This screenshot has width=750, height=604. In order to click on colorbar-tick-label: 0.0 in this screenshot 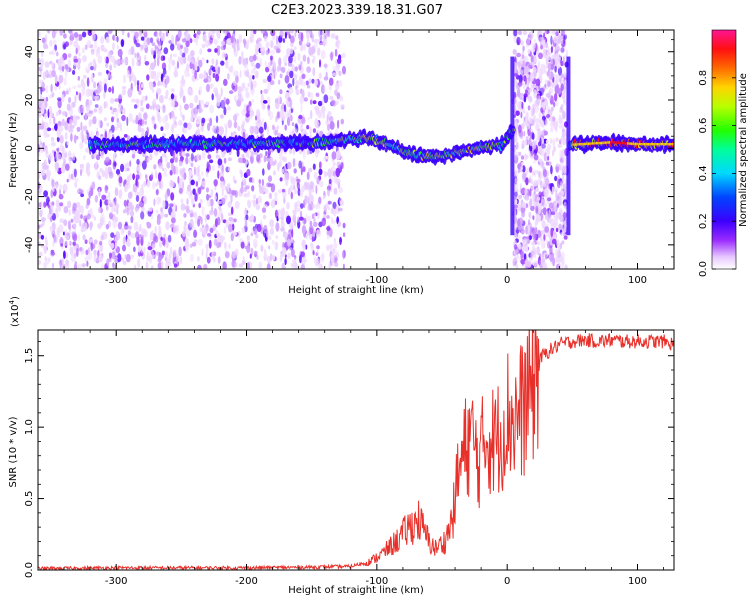, I will do `click(703, 269)`.